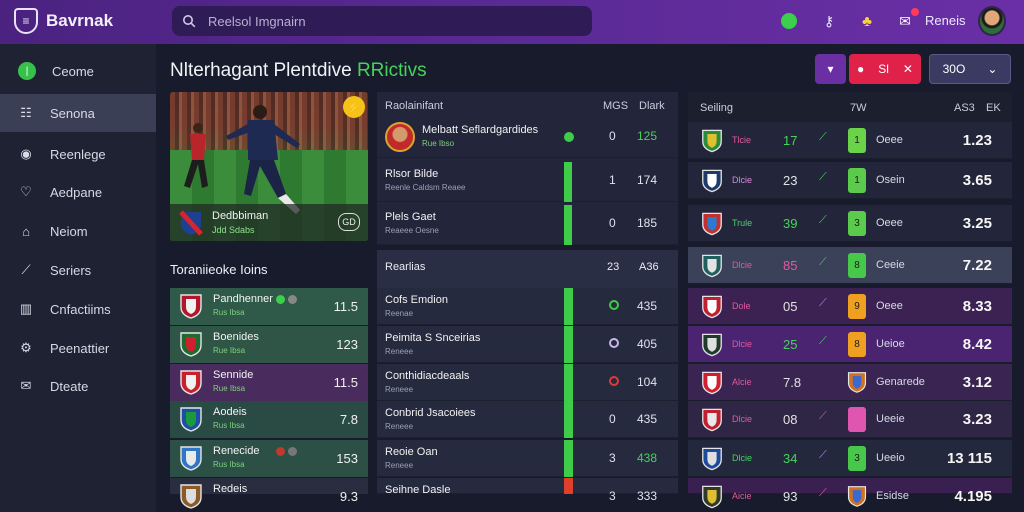  Describe the element at coordinates (78, 113) in the screenshot. I see `sidebar-item-senona: ☷ Senona` at that location.